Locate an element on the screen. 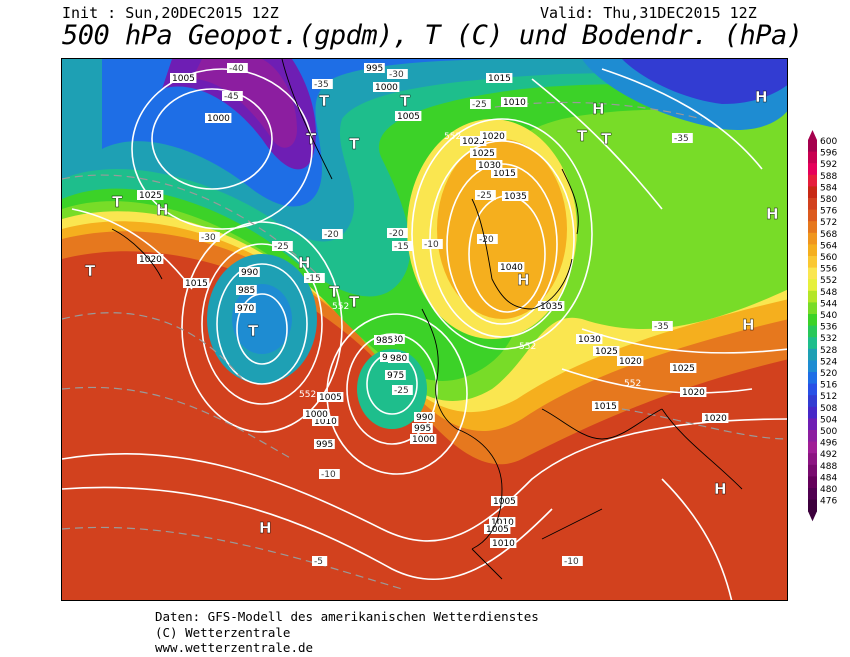 This screenshot has width=850, height=657. isobar-label: 1020 is located at coordinates (630, 362).